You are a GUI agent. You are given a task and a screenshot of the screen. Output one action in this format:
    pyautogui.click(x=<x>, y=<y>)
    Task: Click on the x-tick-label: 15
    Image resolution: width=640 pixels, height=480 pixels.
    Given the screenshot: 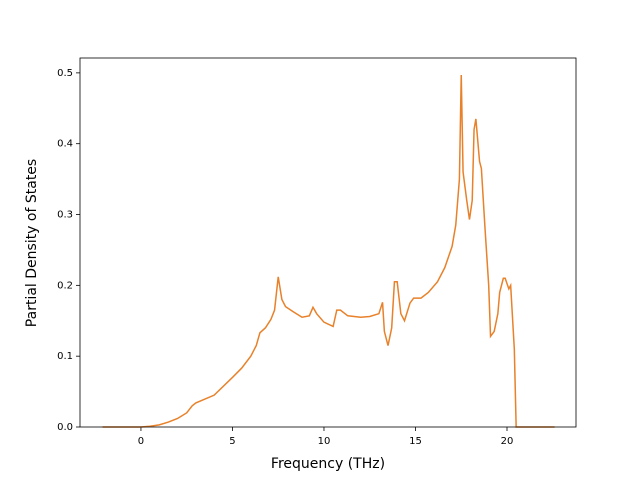 What is the action you would take?
    pyautogui.click(x=415, y=441)
    